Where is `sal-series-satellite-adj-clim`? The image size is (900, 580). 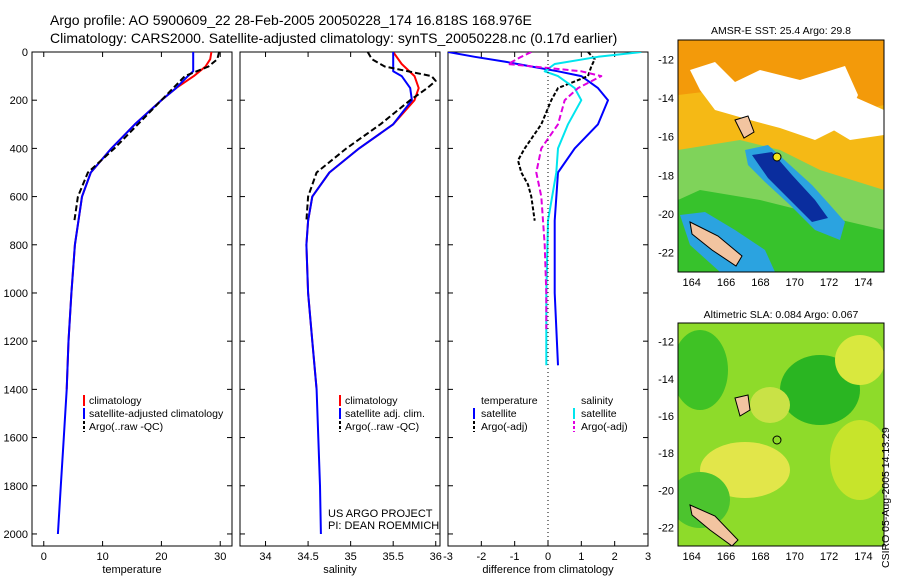
sal-series-satellite-adj-clim is located at coordinates (359, 293).